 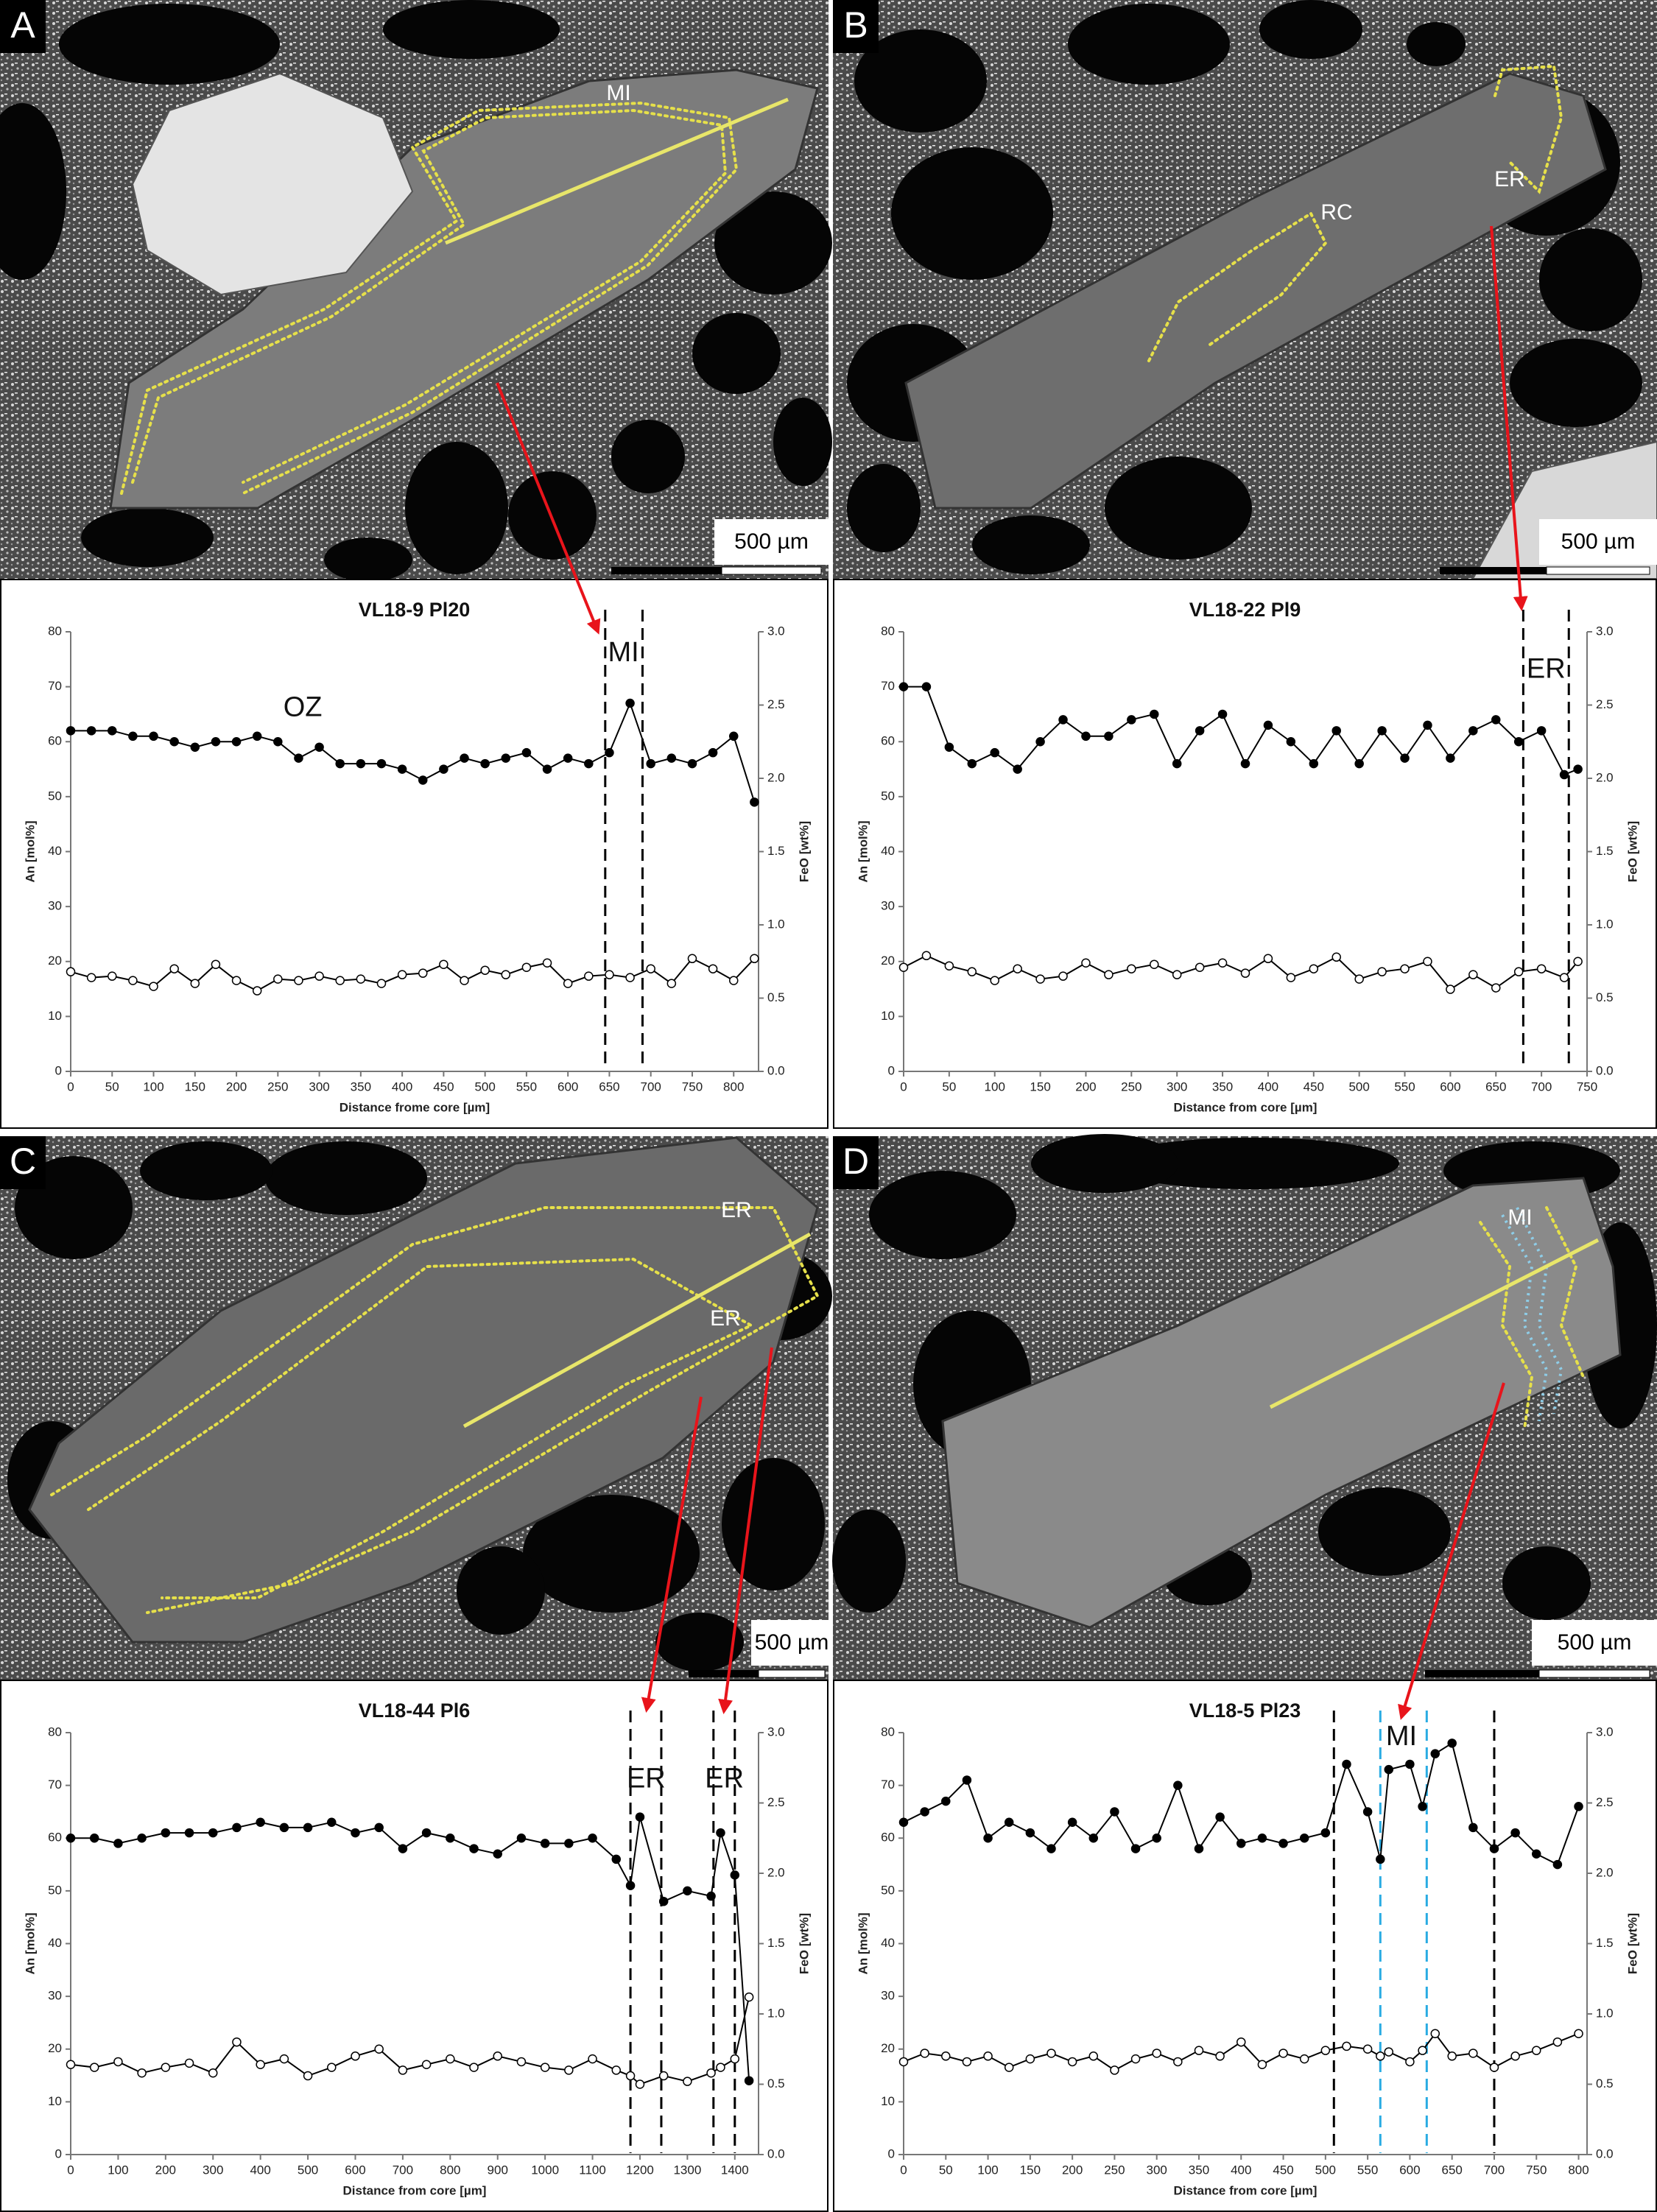 What do you see at coordinates (1085, 1086) in the screenshot?
I see `x-tick-label: 200` at bounding box center [1085, 1086].